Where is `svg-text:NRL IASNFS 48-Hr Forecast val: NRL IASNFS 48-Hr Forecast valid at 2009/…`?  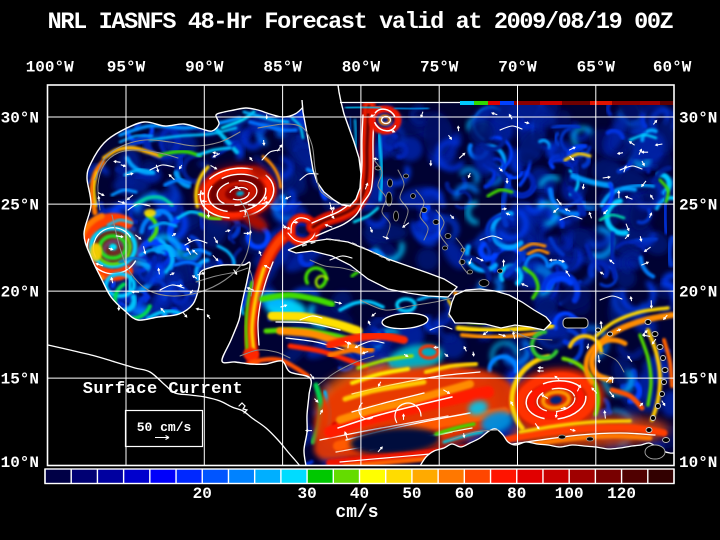
svg-text:NRL IASNFS 48-Hr Forecast val: NRL IASNFS 48-Hr Forecast valid at 2009/… is located at coordinates (361, 22).